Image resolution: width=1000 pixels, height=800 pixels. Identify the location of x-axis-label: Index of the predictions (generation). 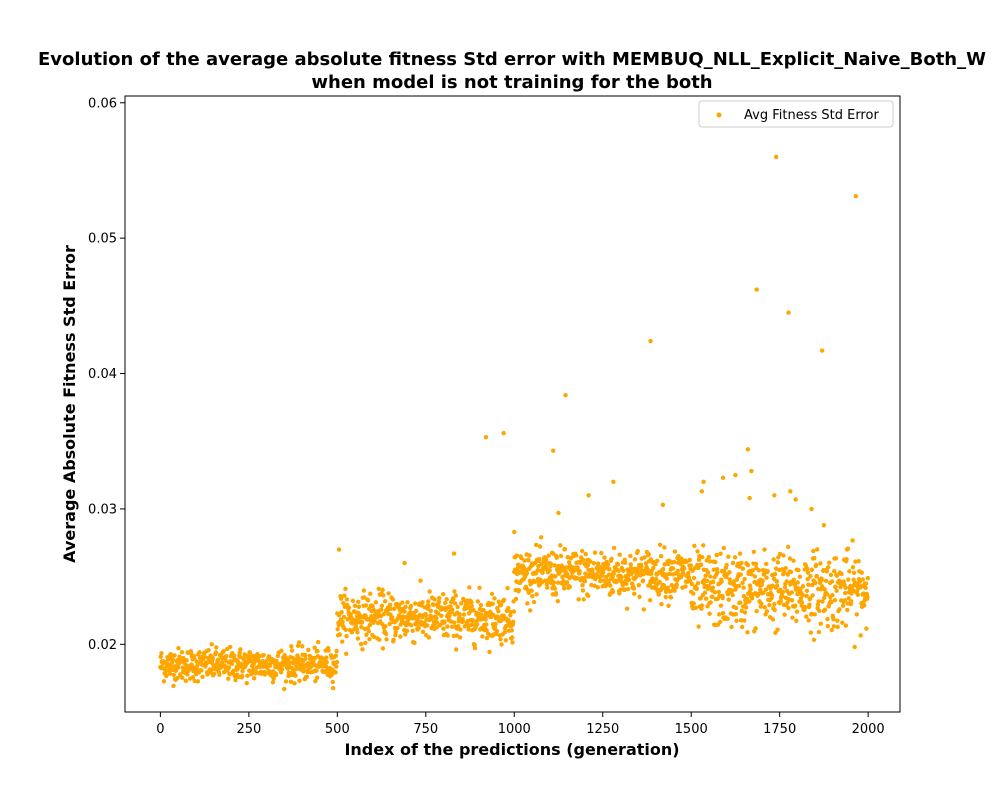
(511, 749).